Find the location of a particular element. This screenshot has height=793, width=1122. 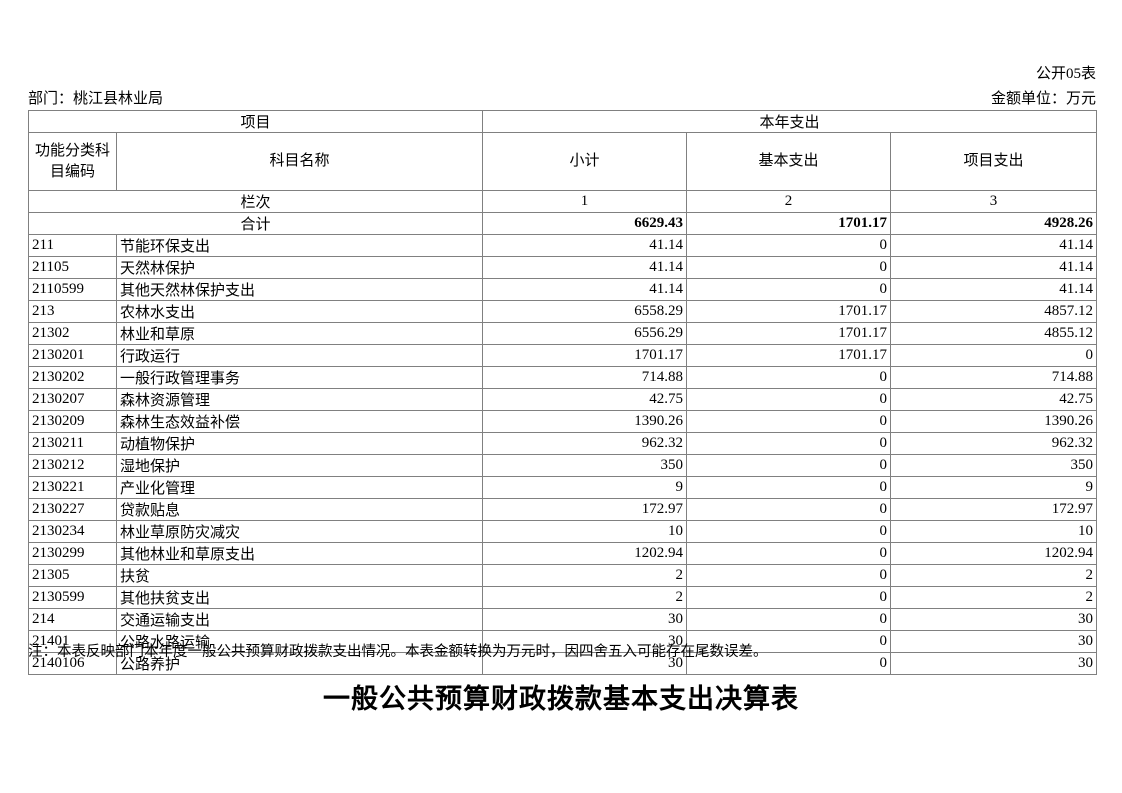

subtotal-cell: 172.97 is located at coordinates (585, 509).